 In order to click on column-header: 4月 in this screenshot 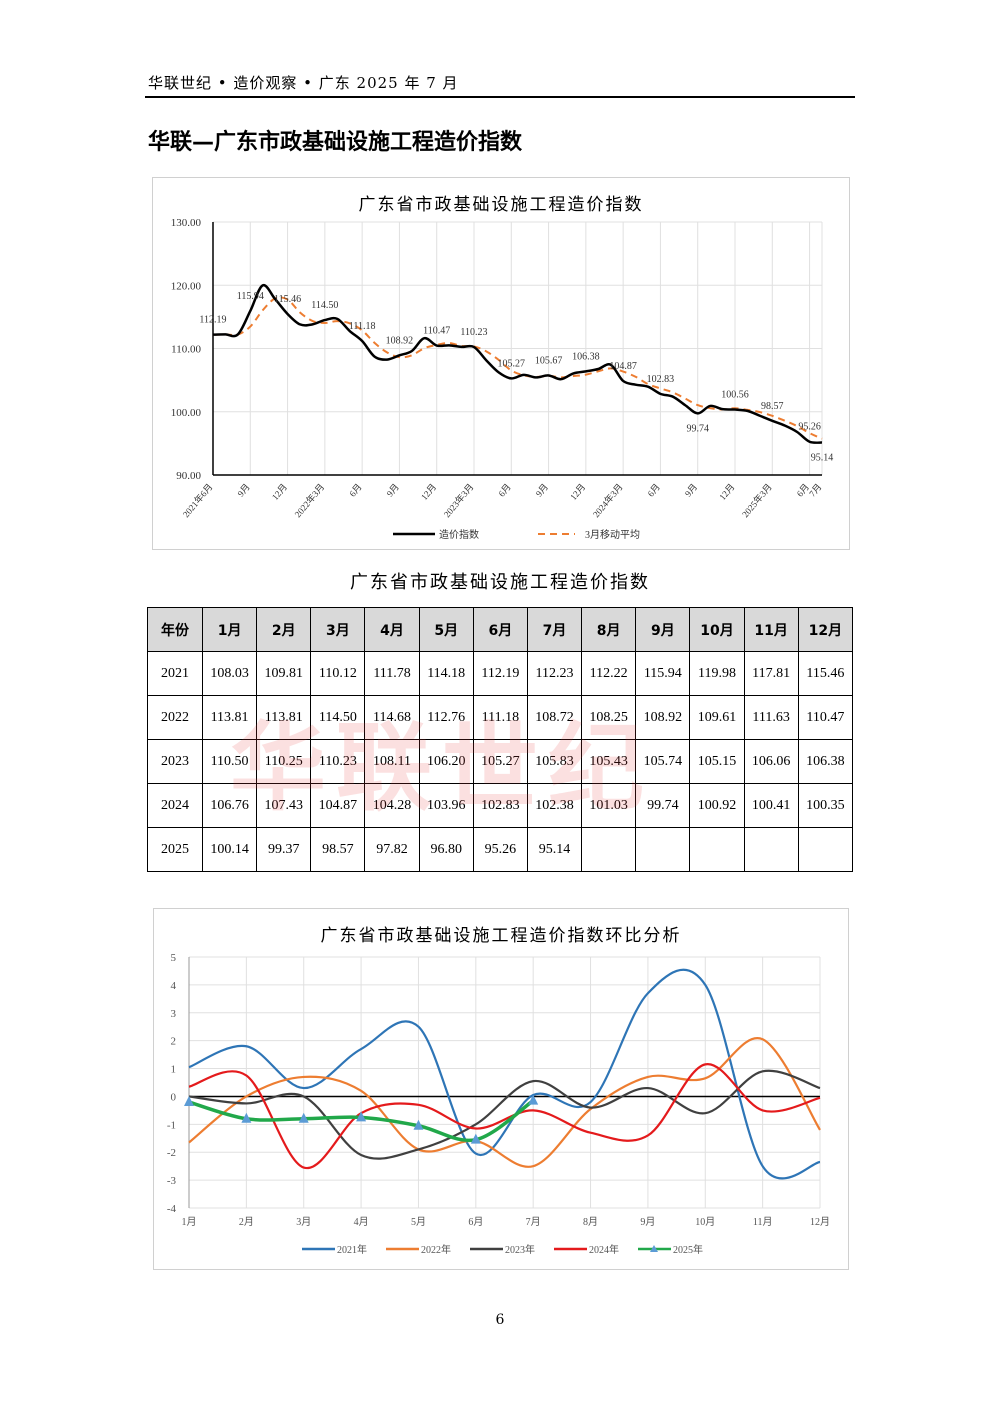, I will do `click(392, 629)`.